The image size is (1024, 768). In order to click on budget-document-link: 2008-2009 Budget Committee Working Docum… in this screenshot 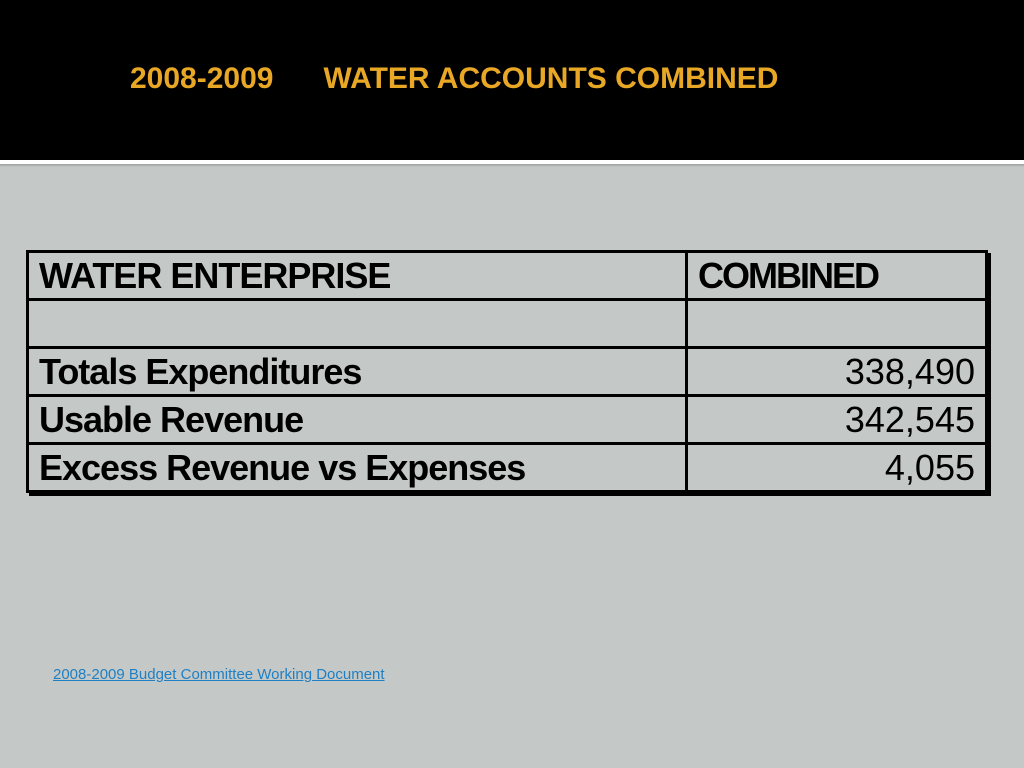, I will do `click(219, 674)`.